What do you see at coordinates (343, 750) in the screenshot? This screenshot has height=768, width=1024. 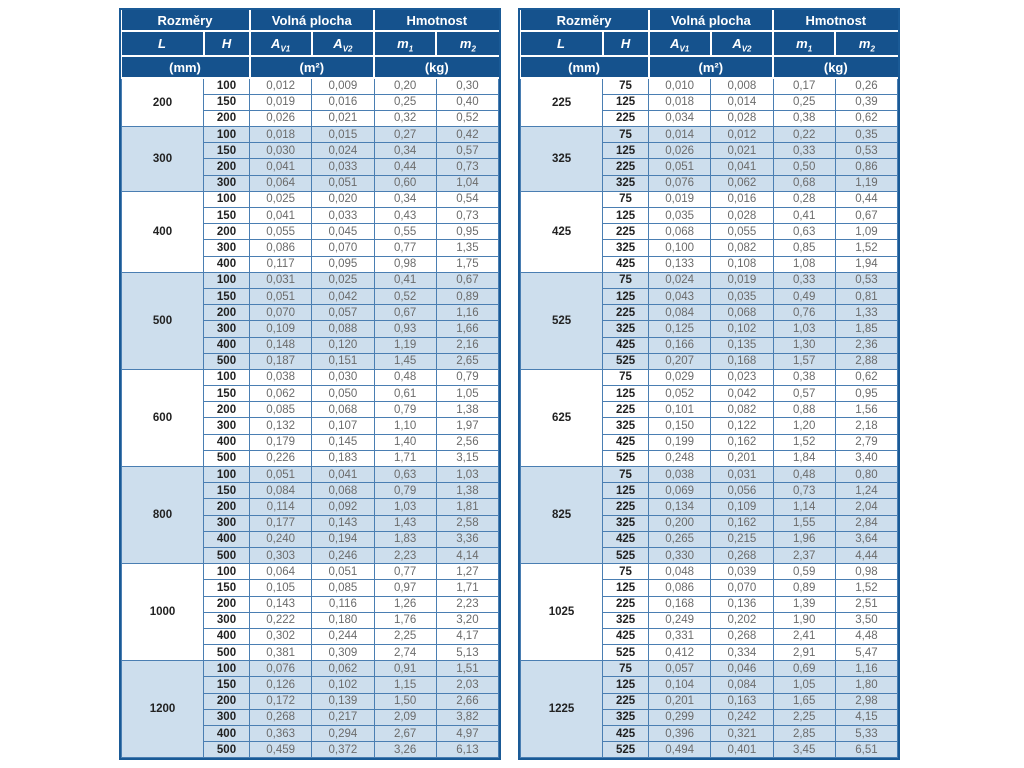 I see `value-cell: 0,372` at bounding box center [343, 750].